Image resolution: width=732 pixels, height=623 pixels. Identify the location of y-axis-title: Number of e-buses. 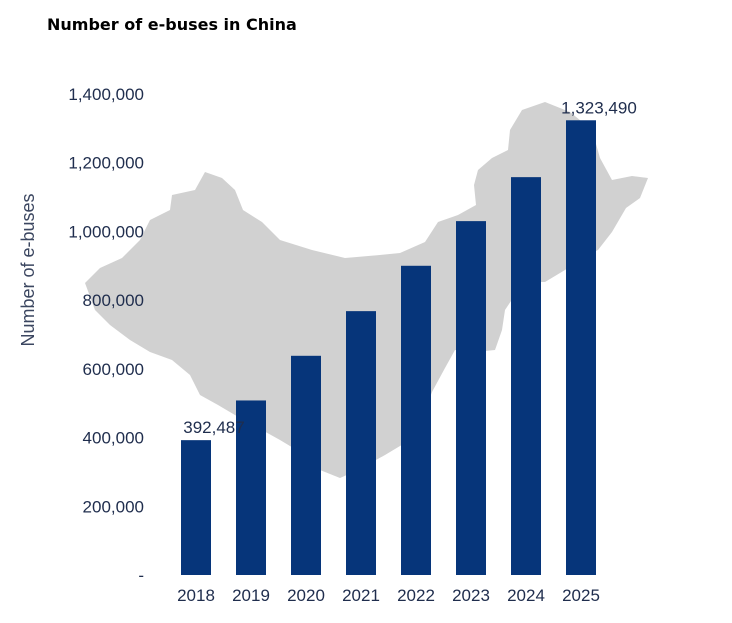
(28, 269).